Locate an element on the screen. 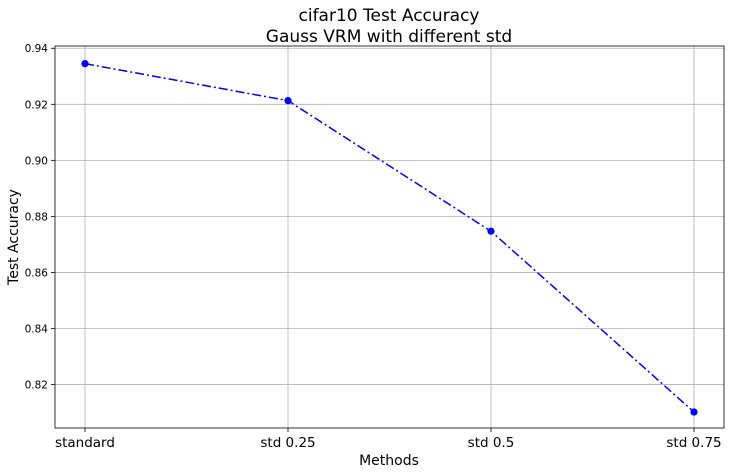 Image resolution: width=731 pixels, height=474 pixels. x-axis-label: Methods is located at coordinates (389, 461).